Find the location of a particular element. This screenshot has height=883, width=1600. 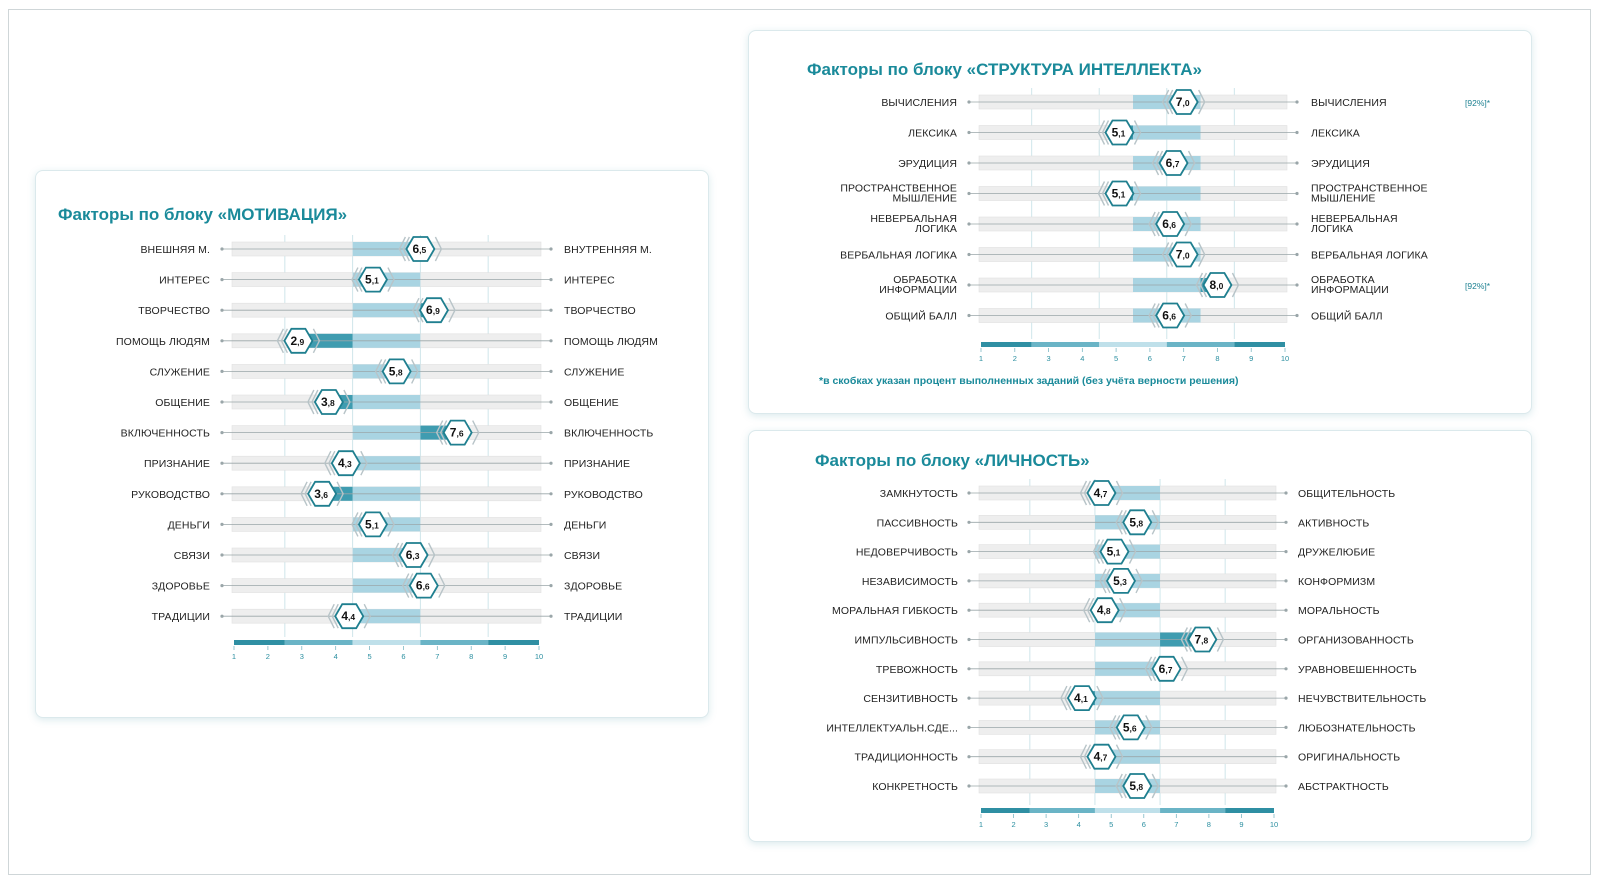

right-label-line: ВКЛЮЧЕННОСТЬ is located at coordinates (608, 434).